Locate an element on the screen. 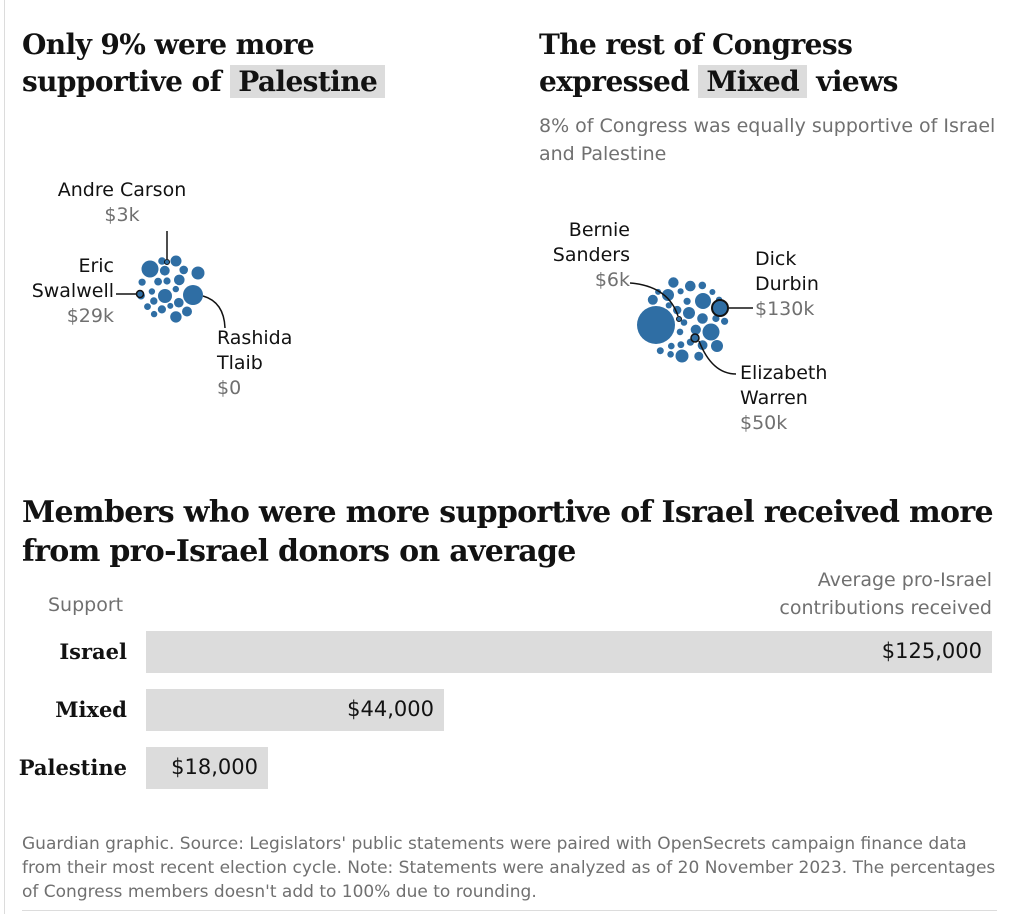  mixed-bubble-cluster is located at coordinates (683, 320).